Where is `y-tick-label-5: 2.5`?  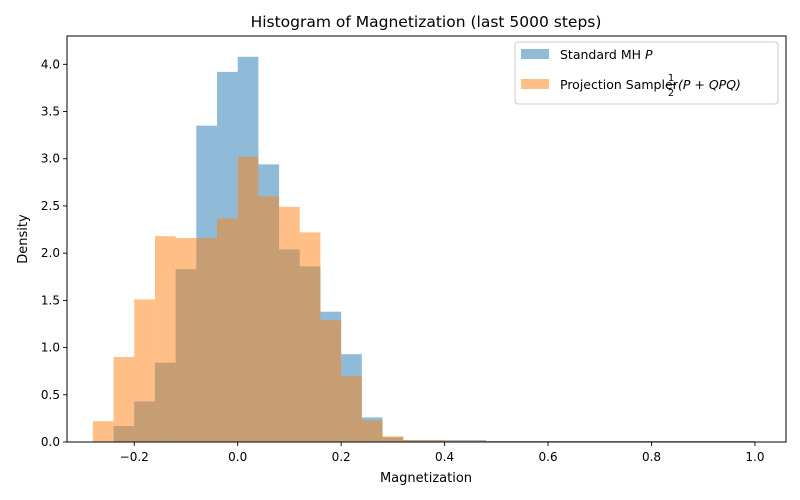 y-tick-label-5: 2.5 is located at coordinates (50, 206).